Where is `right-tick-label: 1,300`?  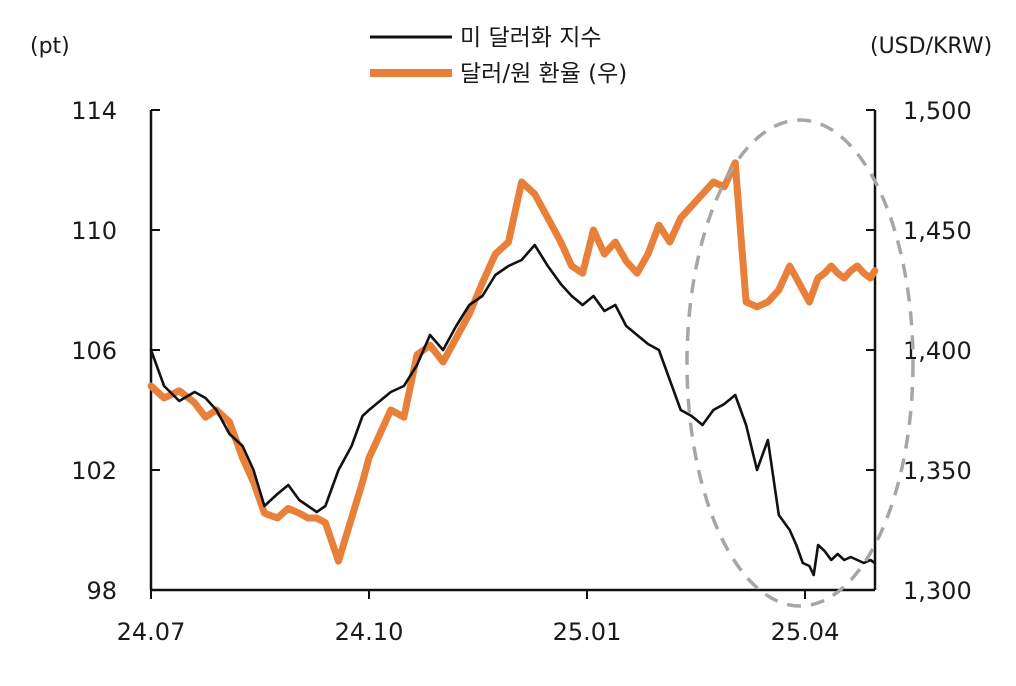 right-tick-label: 1,300 is located at coordinates (937, 591).